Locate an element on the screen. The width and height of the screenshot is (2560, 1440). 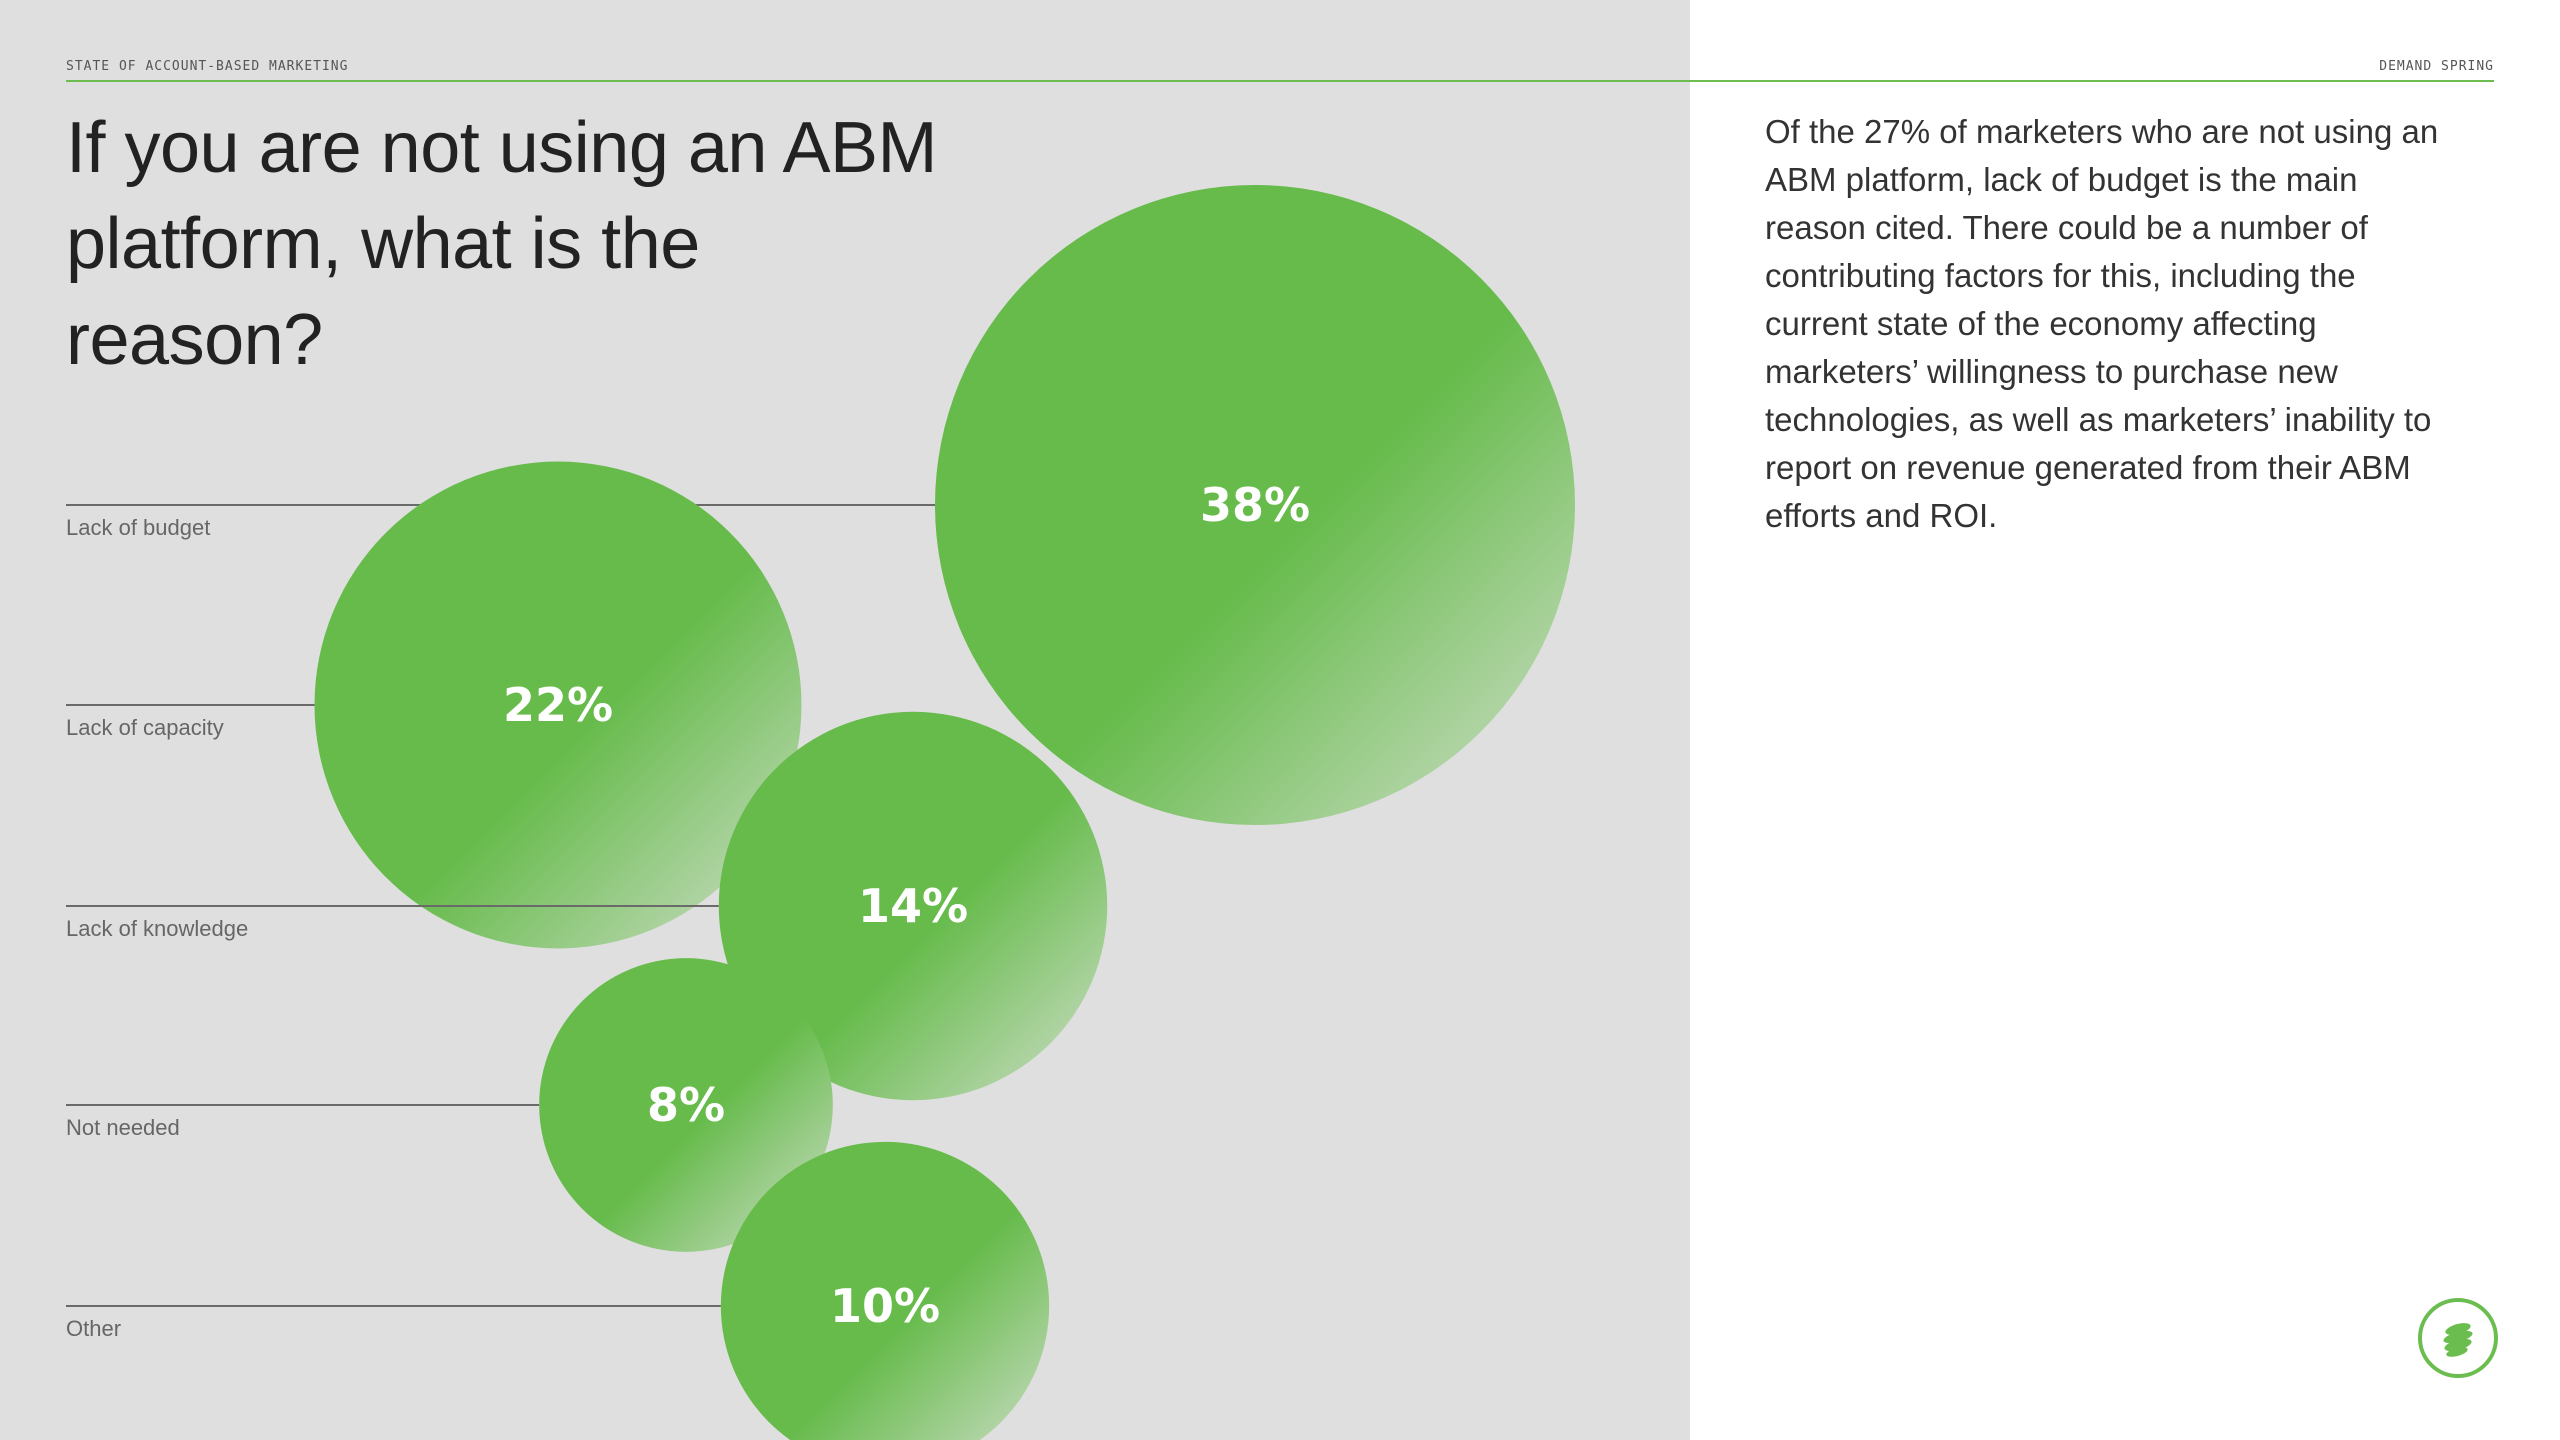
category-label-not-needed: Not needed is located at coordinates (123, 1127).